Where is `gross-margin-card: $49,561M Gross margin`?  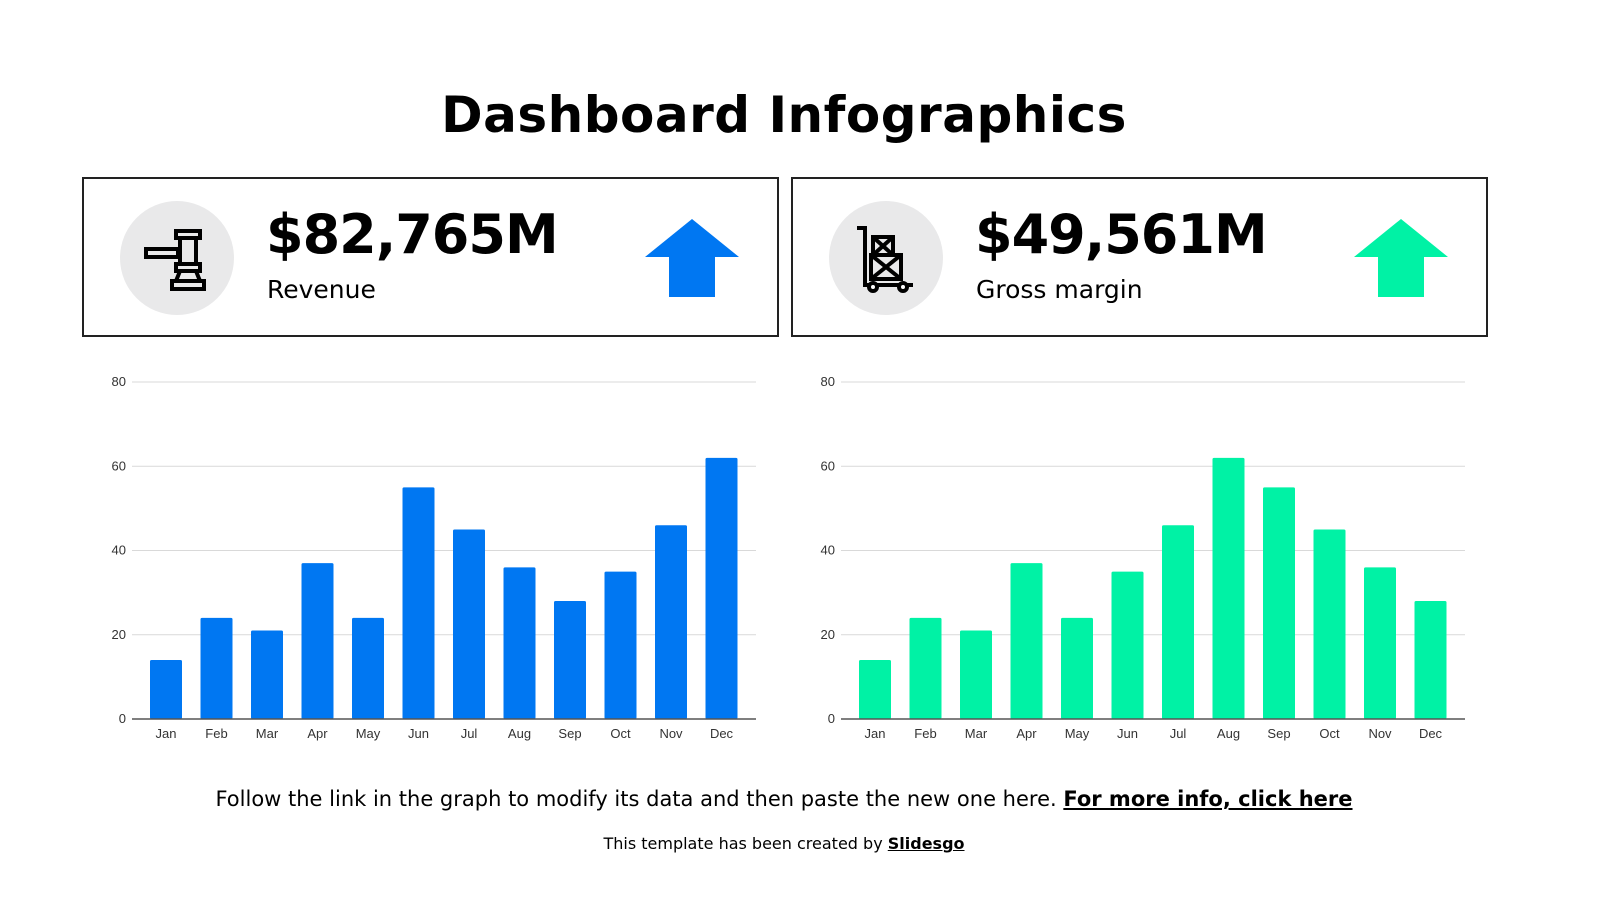 gross-margin-card: $49,561M Gross margin is located at coordinates (1139, 257).